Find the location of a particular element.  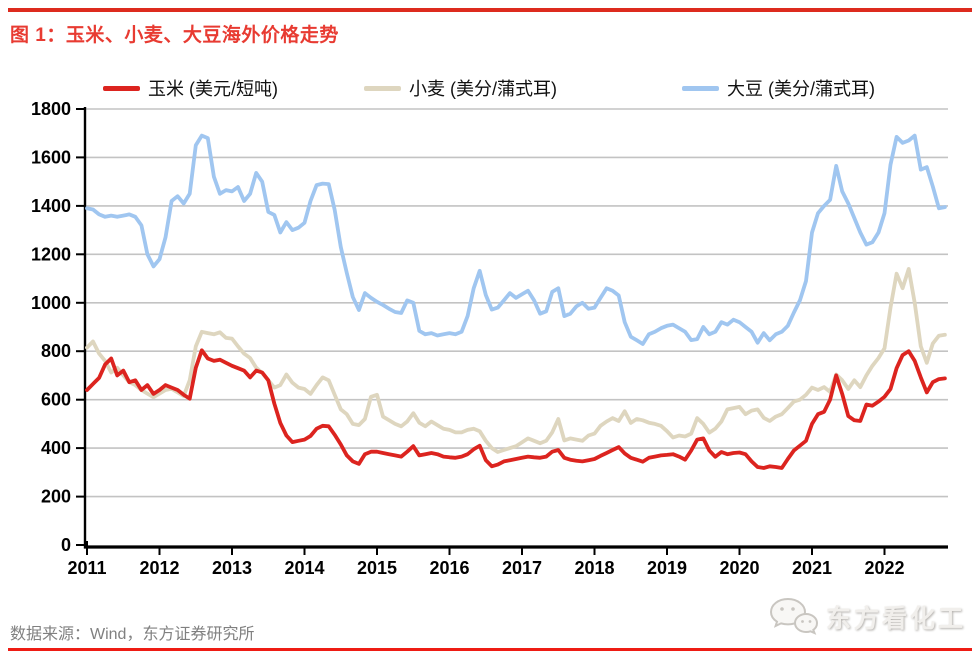

legend-label-wheat: 小麦 (美分/蒲式耳) is located at coordinates (483, 89).